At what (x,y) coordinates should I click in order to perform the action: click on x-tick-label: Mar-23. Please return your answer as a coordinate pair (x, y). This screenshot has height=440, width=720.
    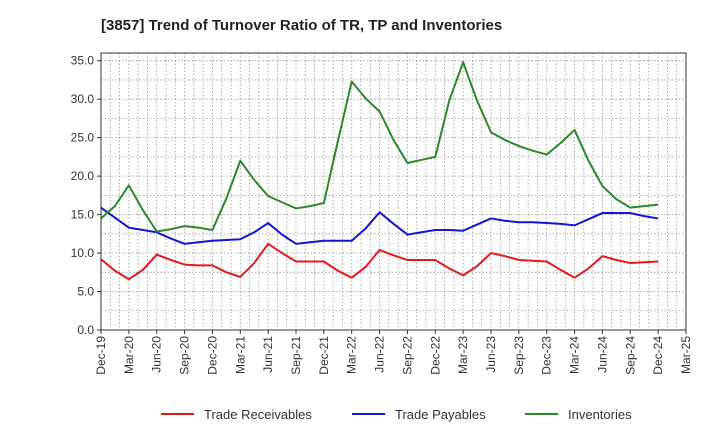
    Looking at the image, I should click on (463, 355).